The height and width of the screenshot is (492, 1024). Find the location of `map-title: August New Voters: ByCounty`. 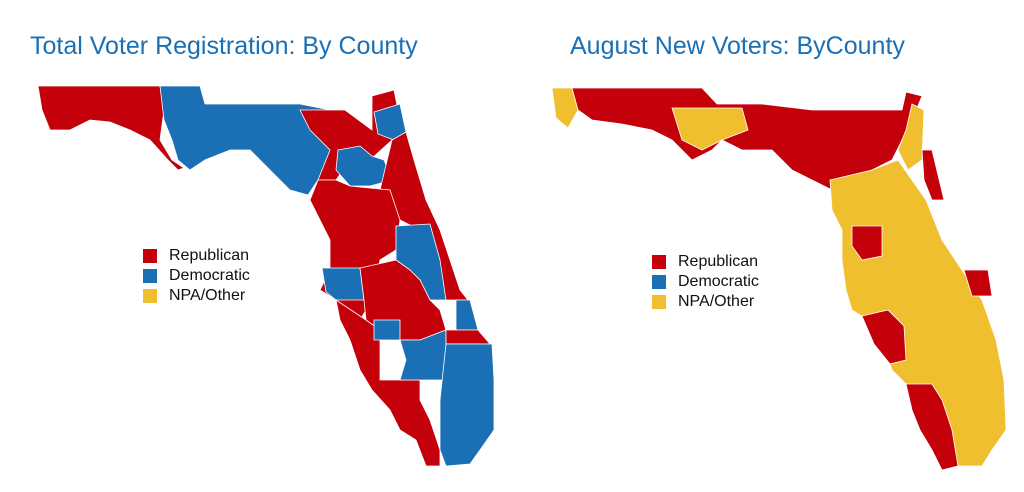

map-title: August New Voters: ByCounty is located at coordinates (737, 46).